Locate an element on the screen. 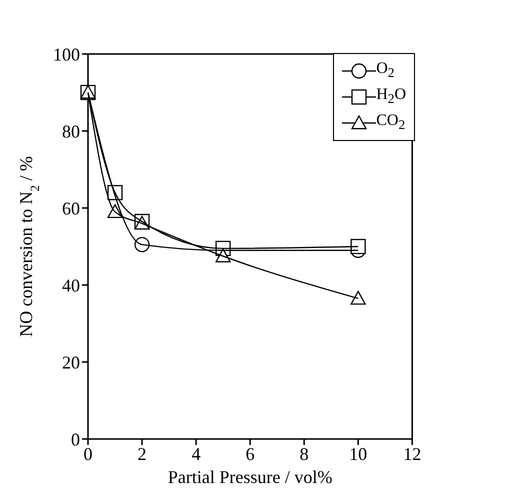  x-tick-label: 8 is located at coordinates (304, 454).